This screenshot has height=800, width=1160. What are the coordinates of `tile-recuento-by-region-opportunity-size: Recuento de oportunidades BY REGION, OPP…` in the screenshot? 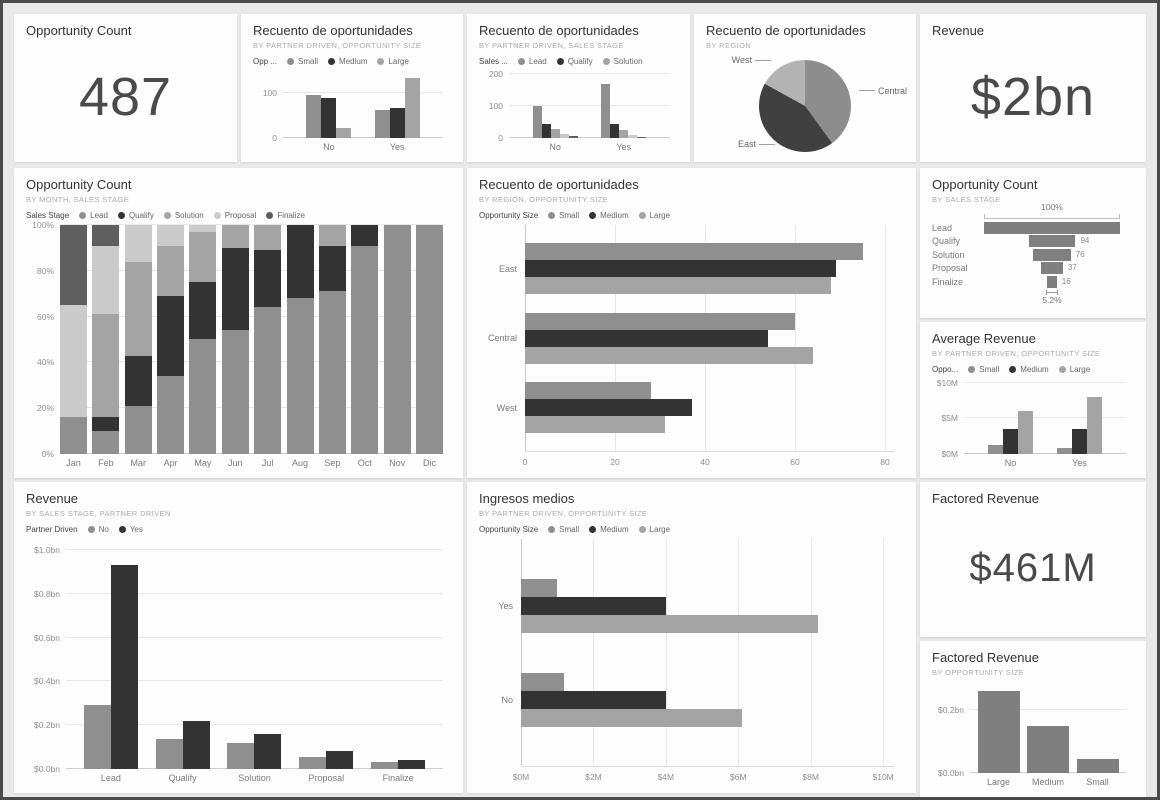 It's located at (691, 323).